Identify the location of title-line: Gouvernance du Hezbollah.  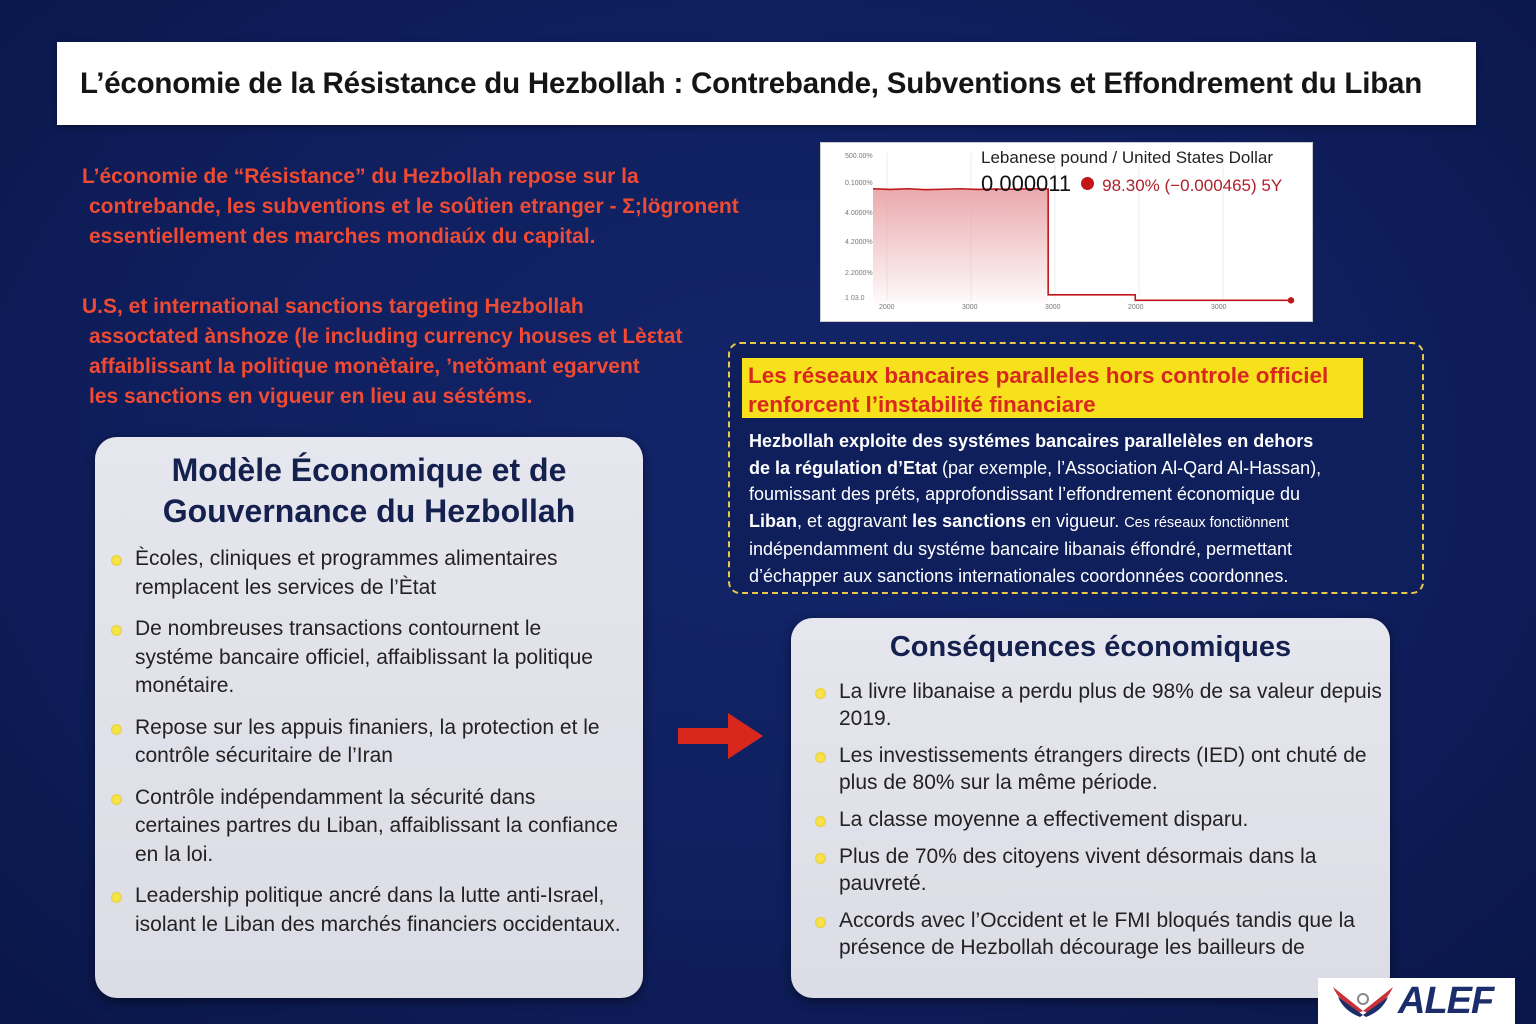
(369, 511).